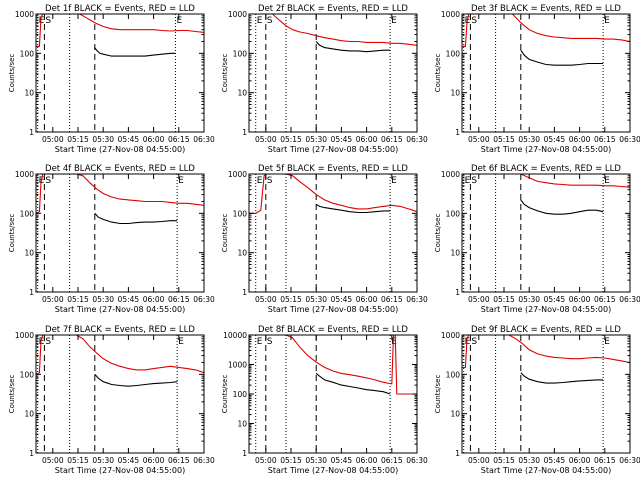  Describe the element at coordinates (333, 330) in the screenshot. I see `chart-title: Det 8f BLACK = Events, RED = LLD` at that location.